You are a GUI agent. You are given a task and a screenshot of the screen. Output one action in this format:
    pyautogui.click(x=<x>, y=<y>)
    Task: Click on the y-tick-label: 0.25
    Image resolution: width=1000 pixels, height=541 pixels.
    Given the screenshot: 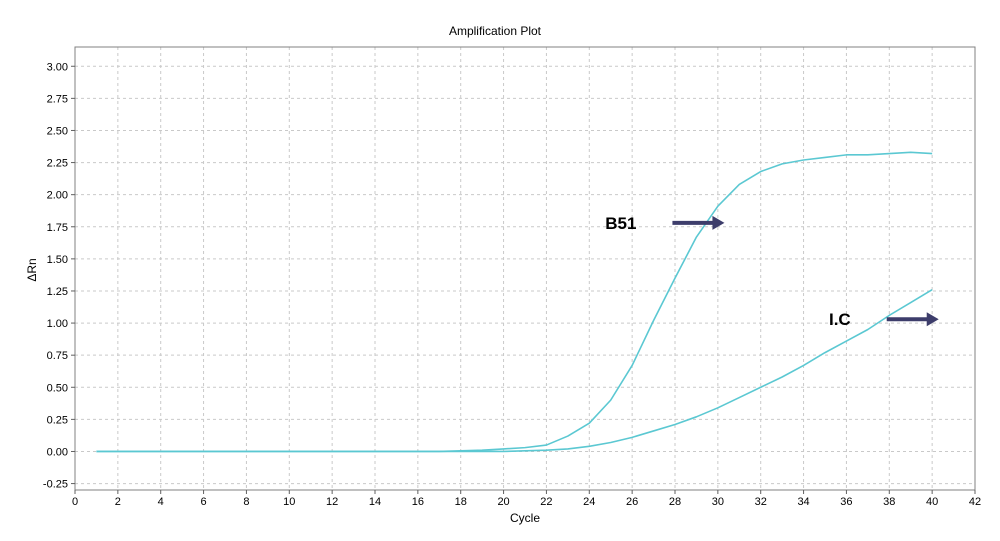 What is the action you would take?
    pyautogui.click(x=57, y=420)
    